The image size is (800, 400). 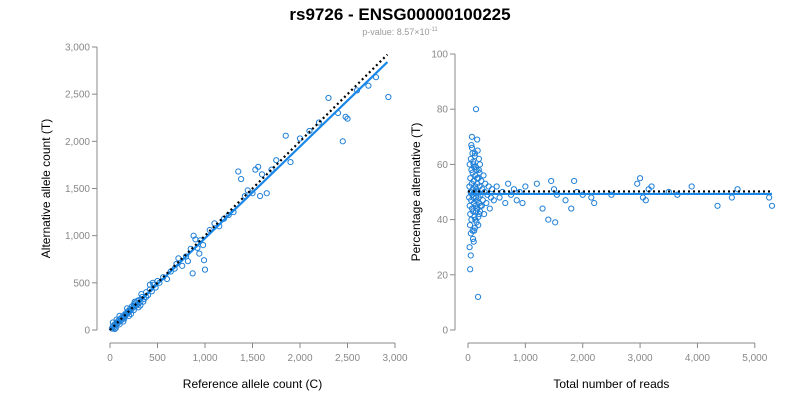 I want to click on y-tick-label: 1,000, so click(x=77, y=236).